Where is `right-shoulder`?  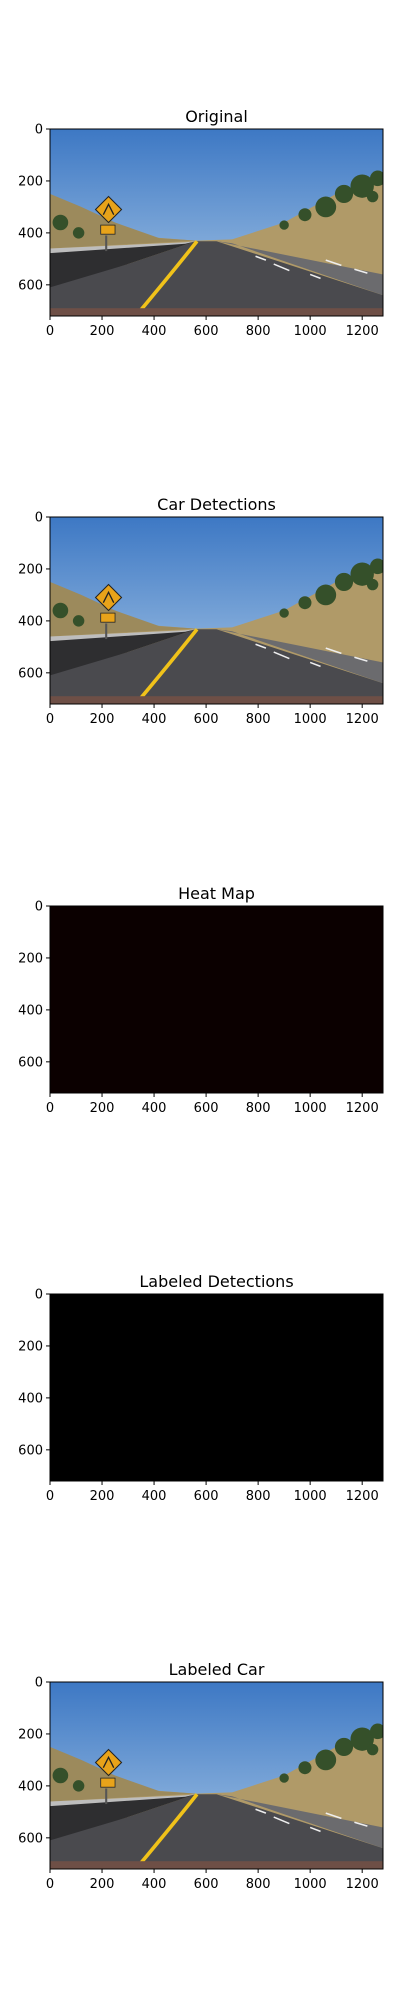
right-shoulder is located at coordinates (299, 656).